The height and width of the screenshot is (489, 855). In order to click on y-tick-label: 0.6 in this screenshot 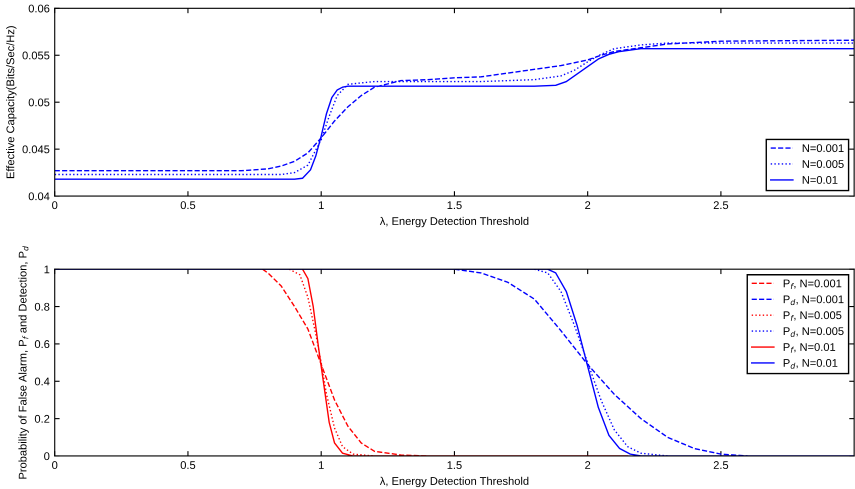, I will do `click(42, 344)`.